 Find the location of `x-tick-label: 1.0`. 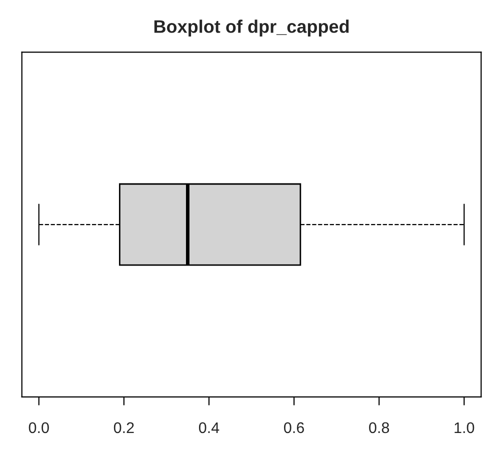

x-tick-label: 1.0 is located at coordinates (464, 428).